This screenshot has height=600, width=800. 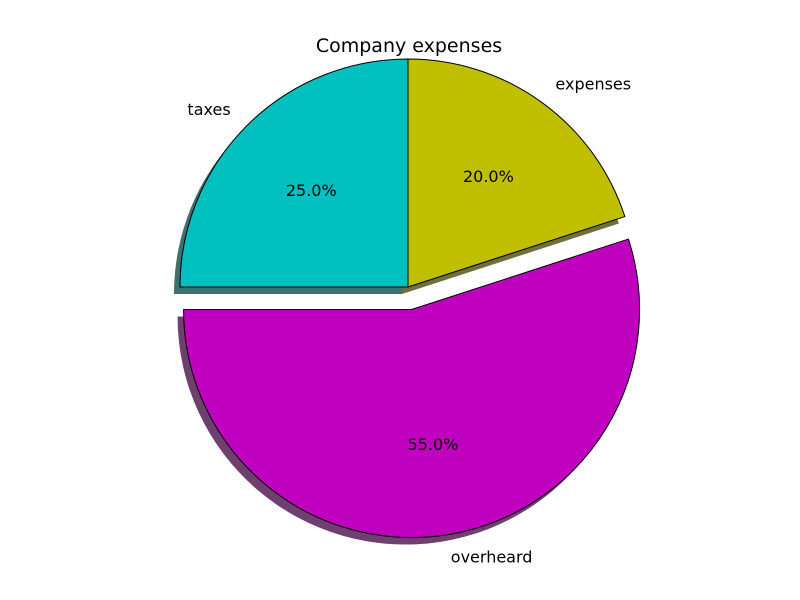 What do you see at coordinates (488, 176) in the screenshot?
I see `percent-expenses: 20.0%` at bounding box center [488, 176].